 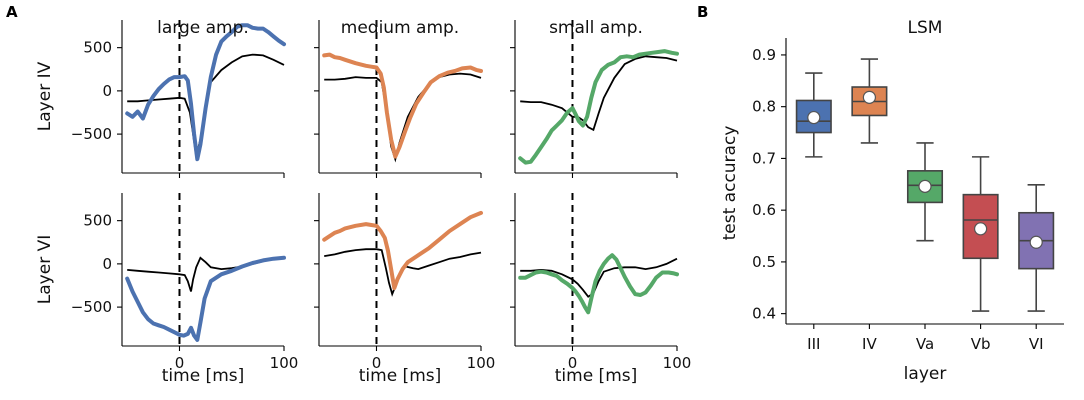 I want to click on y-tick-label: 0.9, so click(x=764, y=55).